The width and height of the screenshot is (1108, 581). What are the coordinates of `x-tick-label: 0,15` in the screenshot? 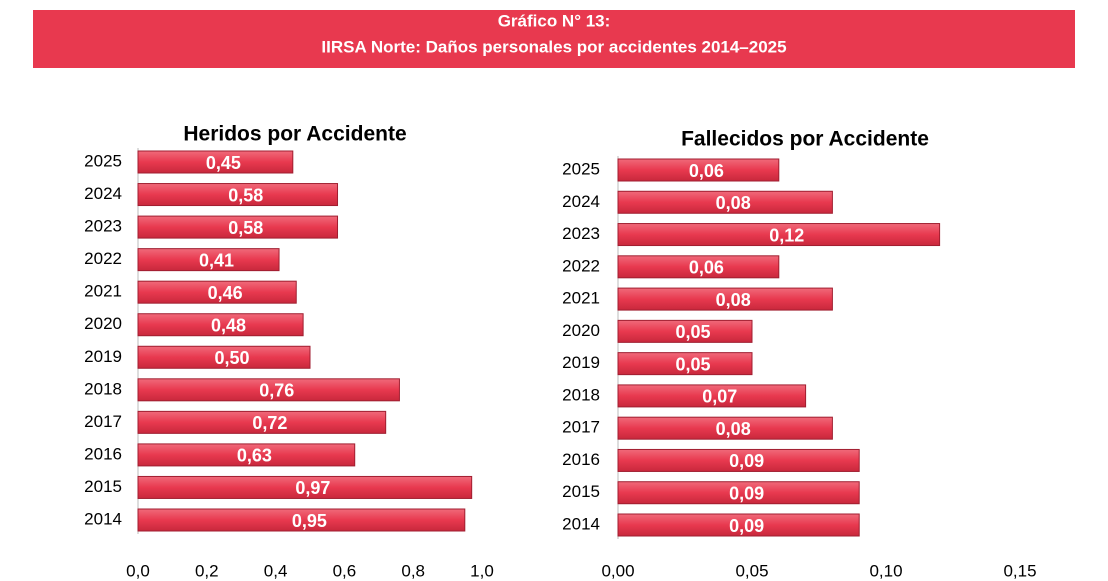 It's located at (1019, 570).